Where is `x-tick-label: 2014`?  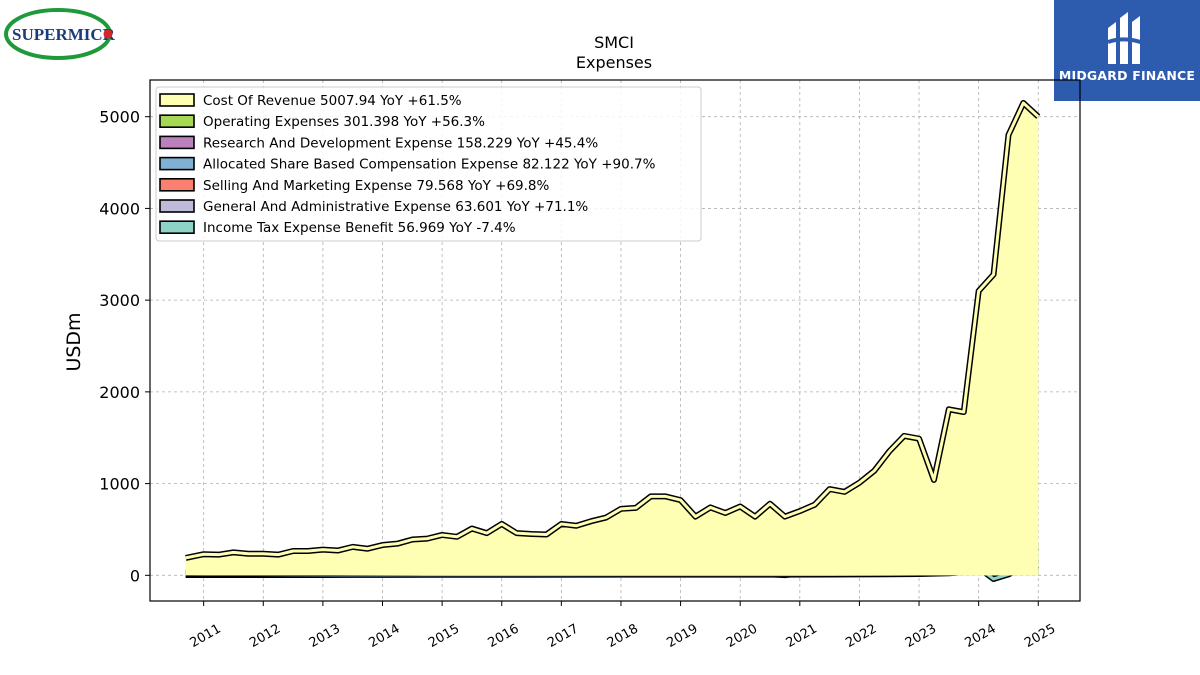 x-tick-label: 2014 is located at coordinates (384, 636).